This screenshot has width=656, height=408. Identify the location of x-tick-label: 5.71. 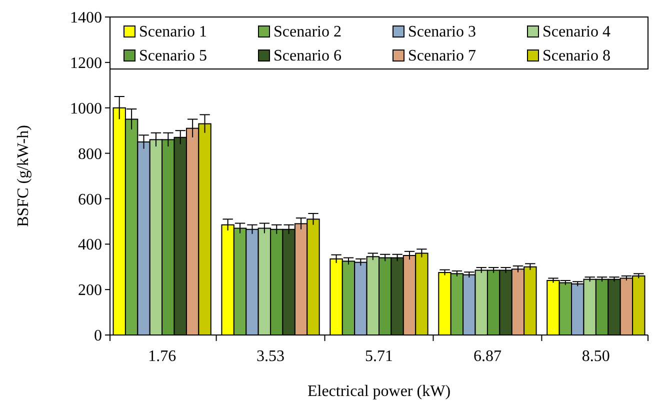
(379, 356).